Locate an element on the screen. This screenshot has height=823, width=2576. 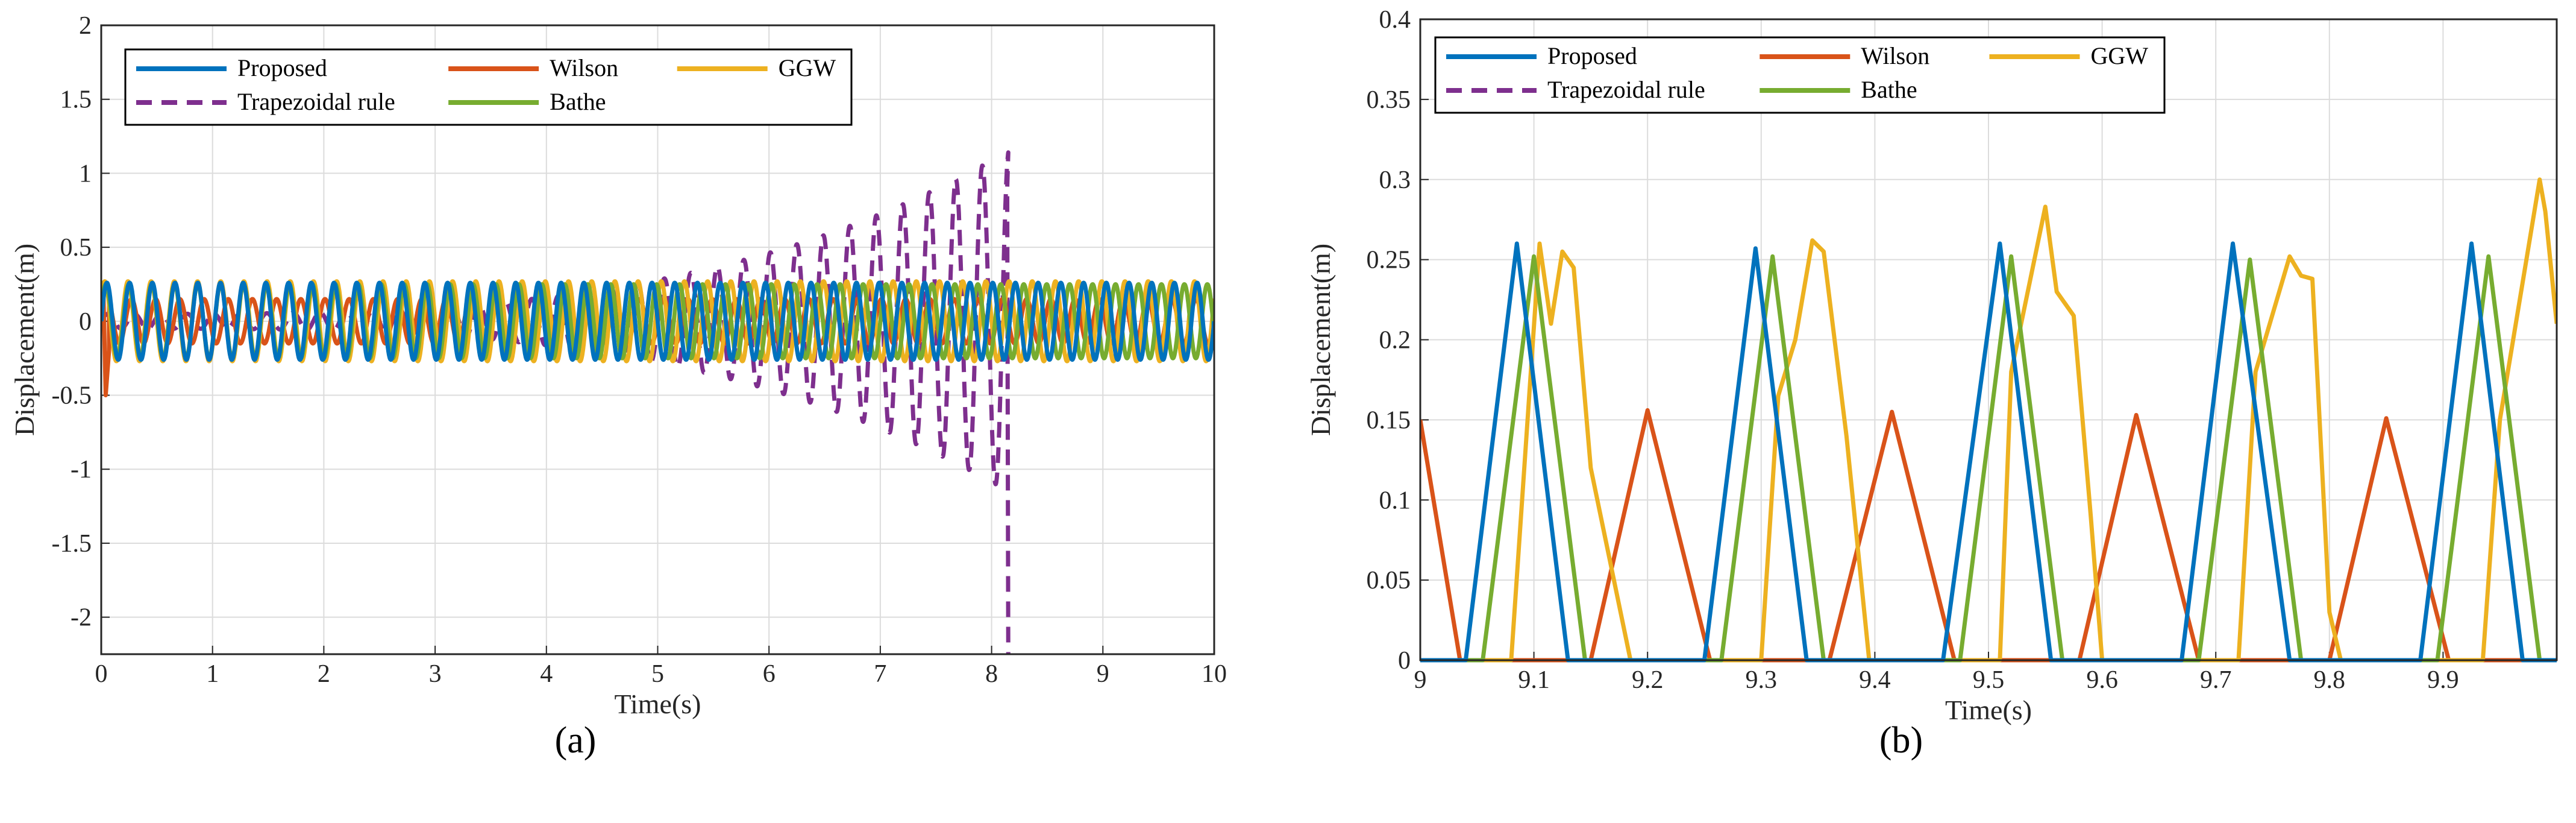
y-tick-label: 0.15 is located at coordinates (1389, 420).